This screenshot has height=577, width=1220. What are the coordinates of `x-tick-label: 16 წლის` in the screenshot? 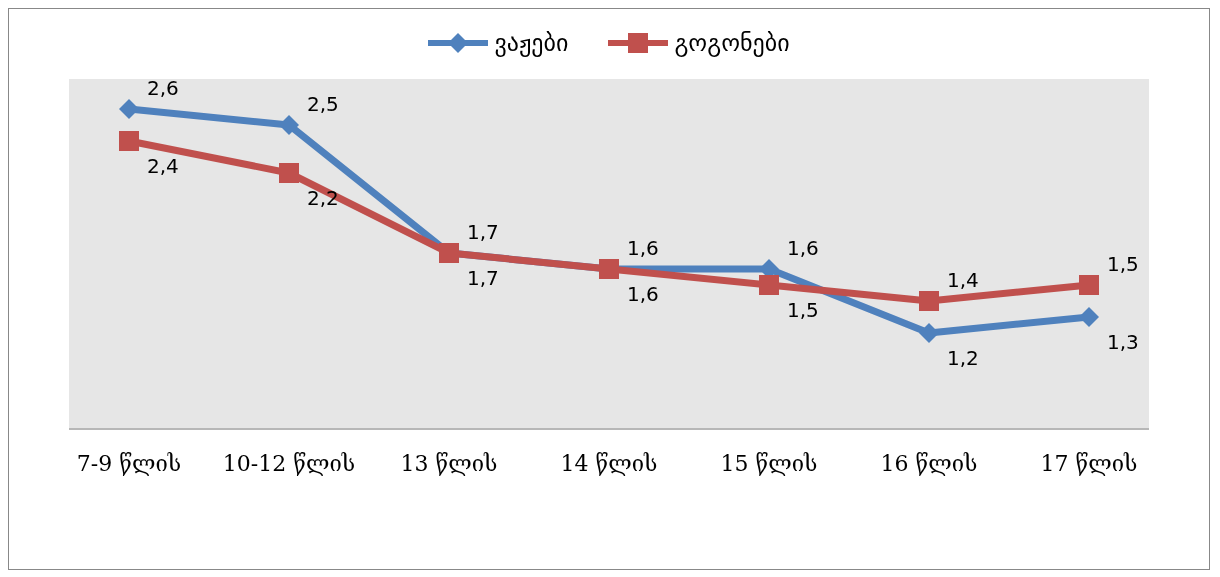 It's located at (929, 463).